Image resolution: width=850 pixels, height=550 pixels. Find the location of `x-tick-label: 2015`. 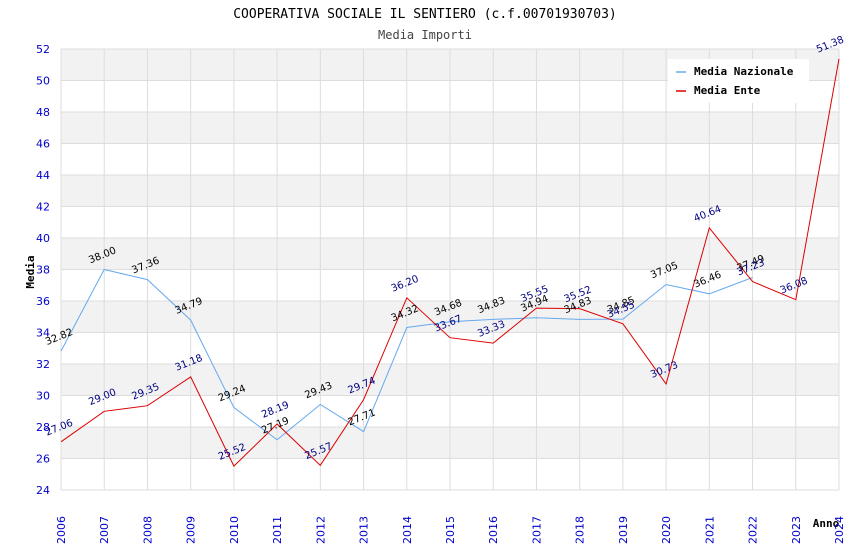

x-tick-label: 2015 is located at coordinates (450, 530).